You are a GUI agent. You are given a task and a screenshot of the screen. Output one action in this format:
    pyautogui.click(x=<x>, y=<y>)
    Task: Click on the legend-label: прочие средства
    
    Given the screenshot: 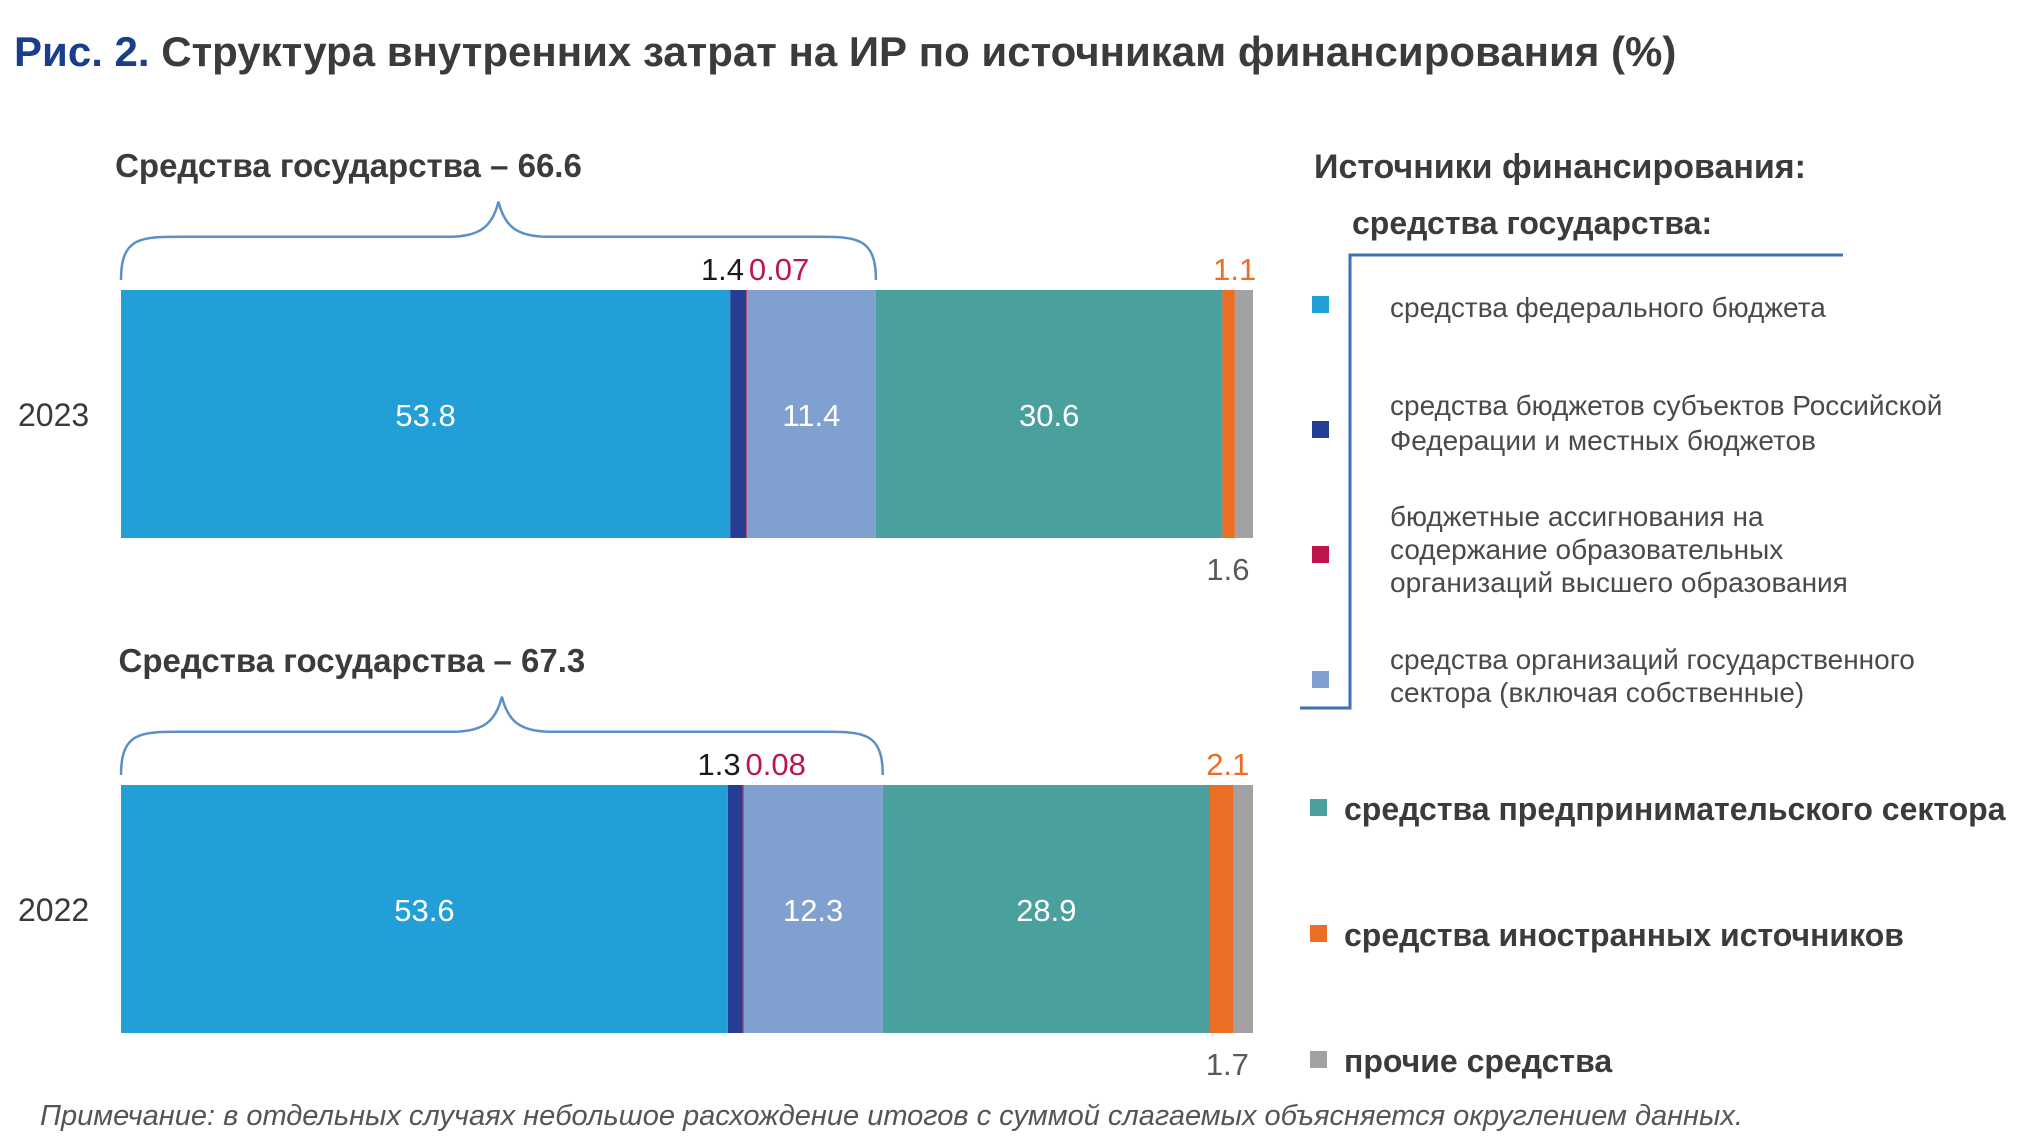 What is the action you would take?
    pyautogui.click(x=1478, y=1061)
    